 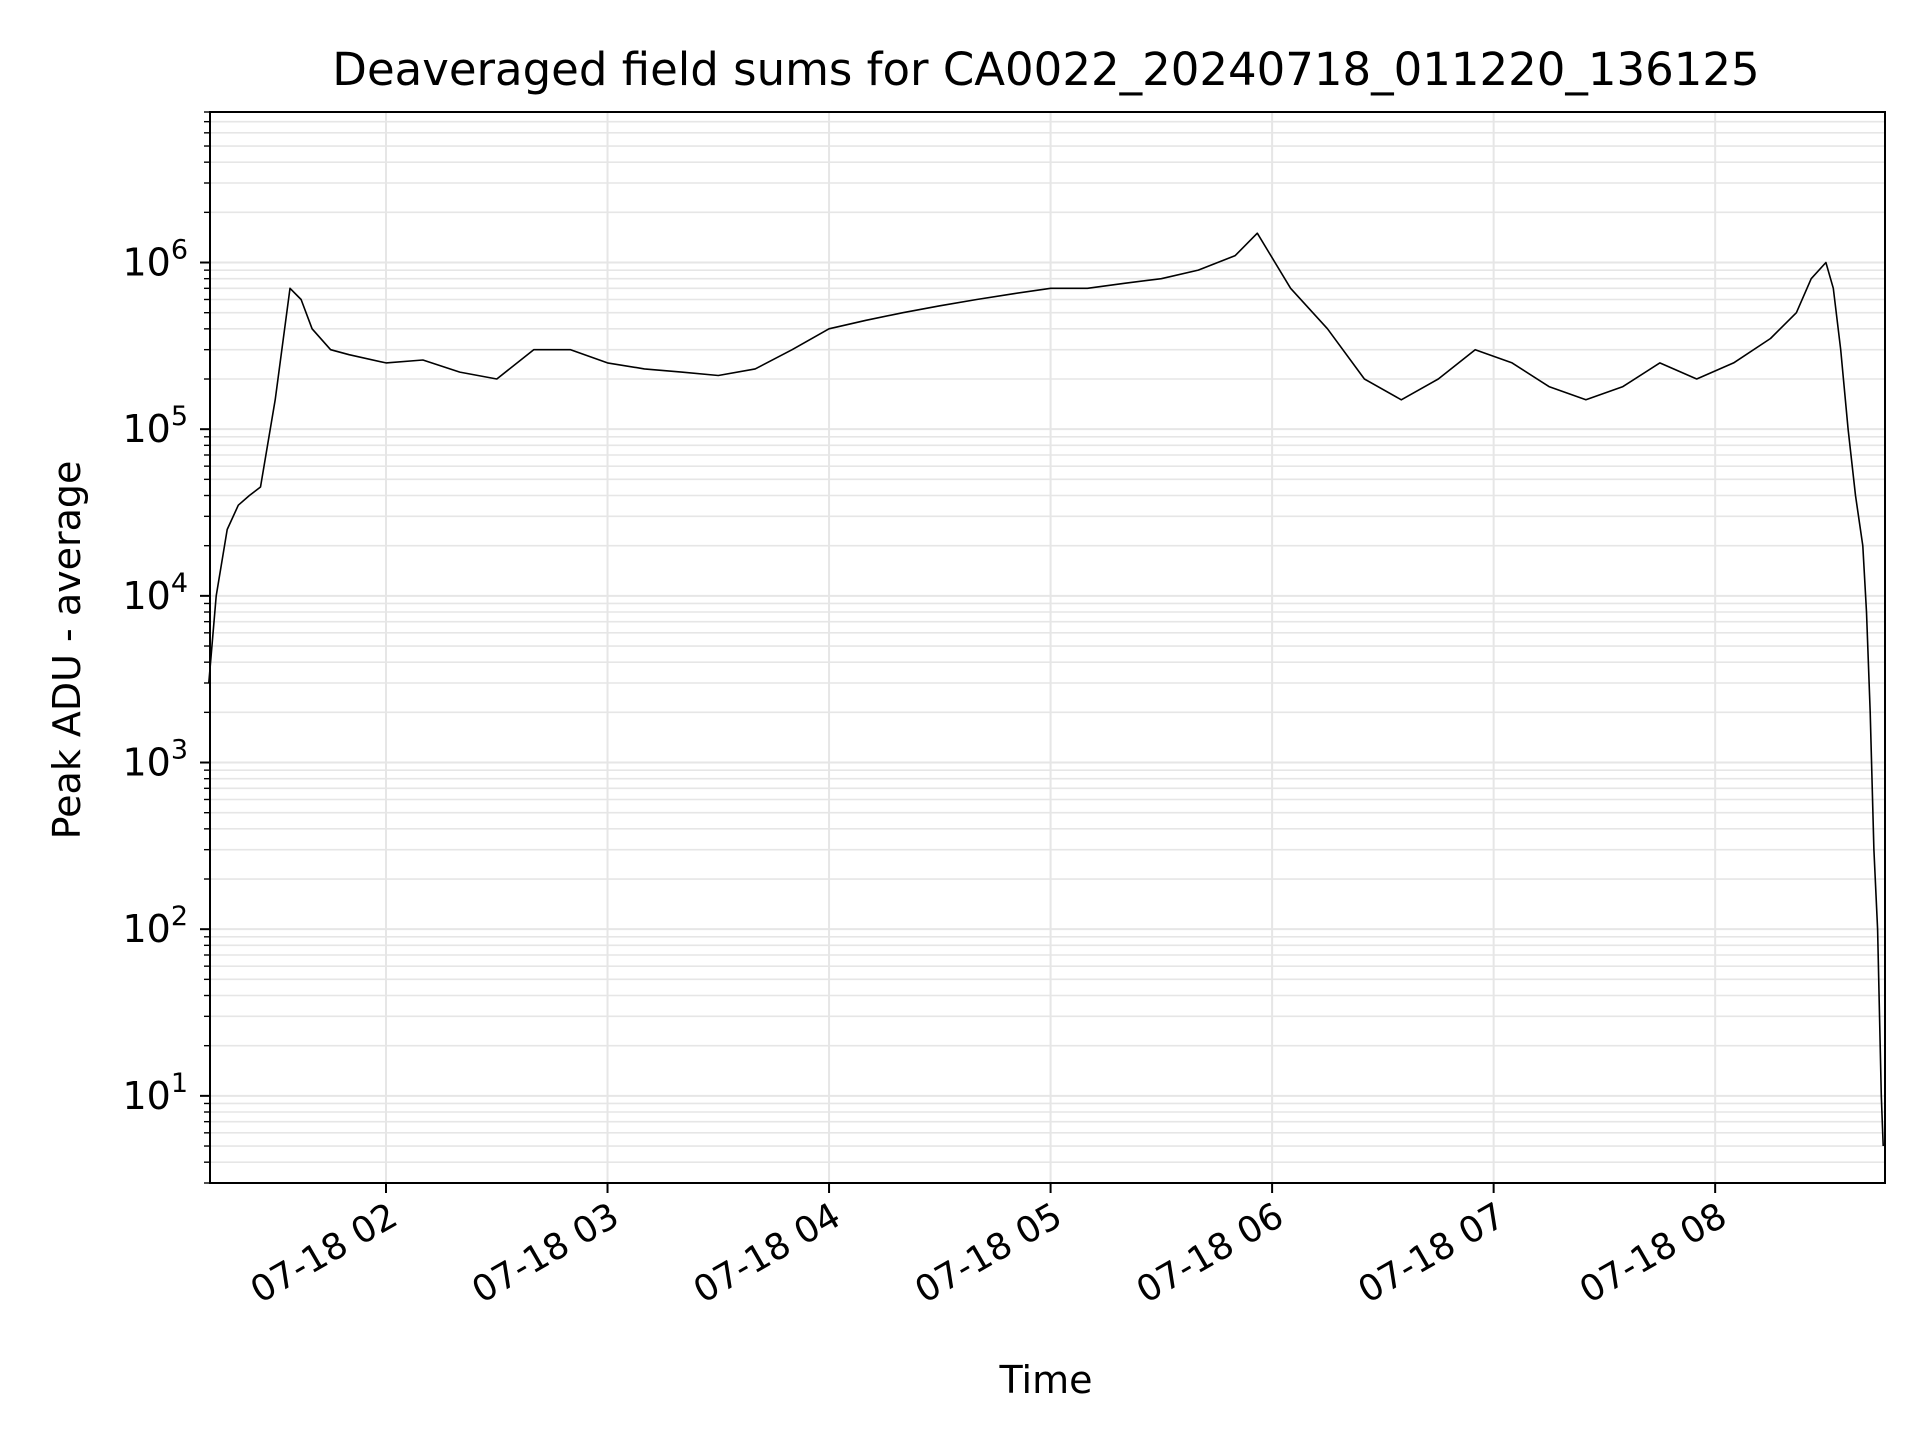 What do you see at coordinates (179, 1083) in the screenshot?
I see `y-tick-label-exponent: 1` at bounding box center [179, 1083].